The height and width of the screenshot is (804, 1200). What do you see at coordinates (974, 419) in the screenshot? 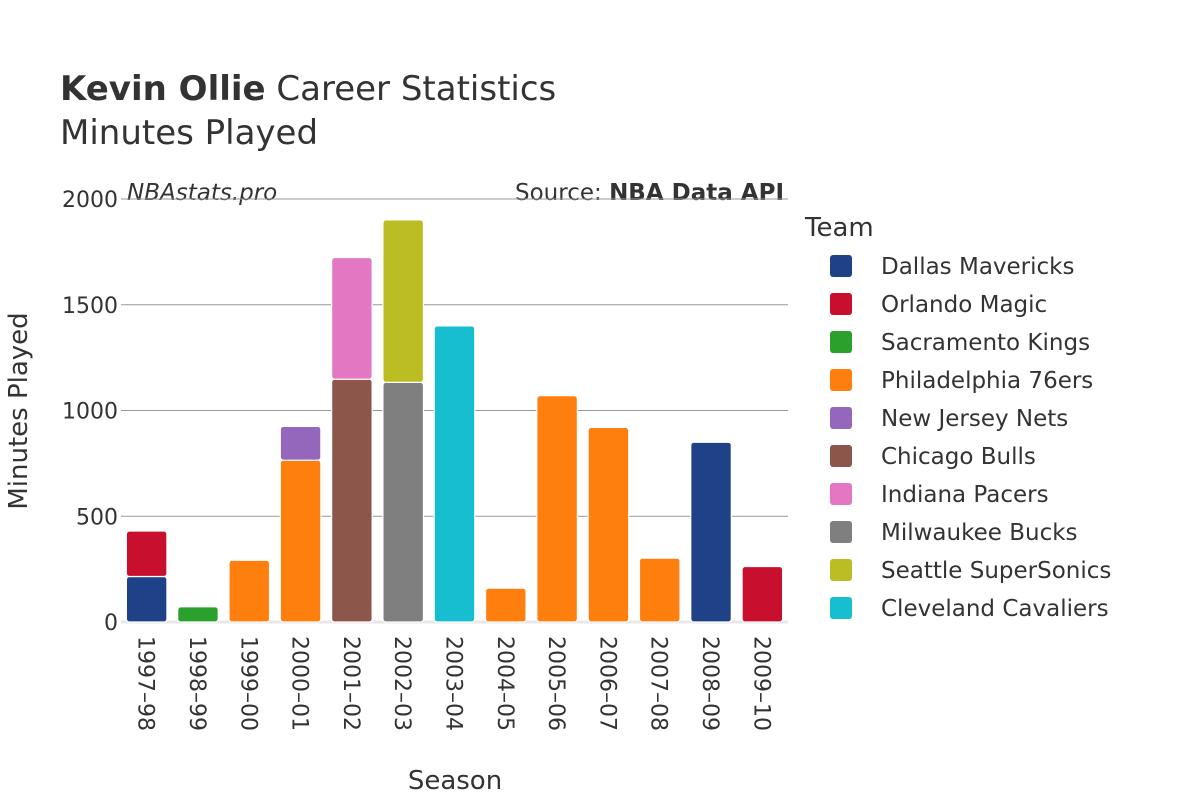
I see `legend-label: New Jersey Nets` at bounding box center [974, 419].